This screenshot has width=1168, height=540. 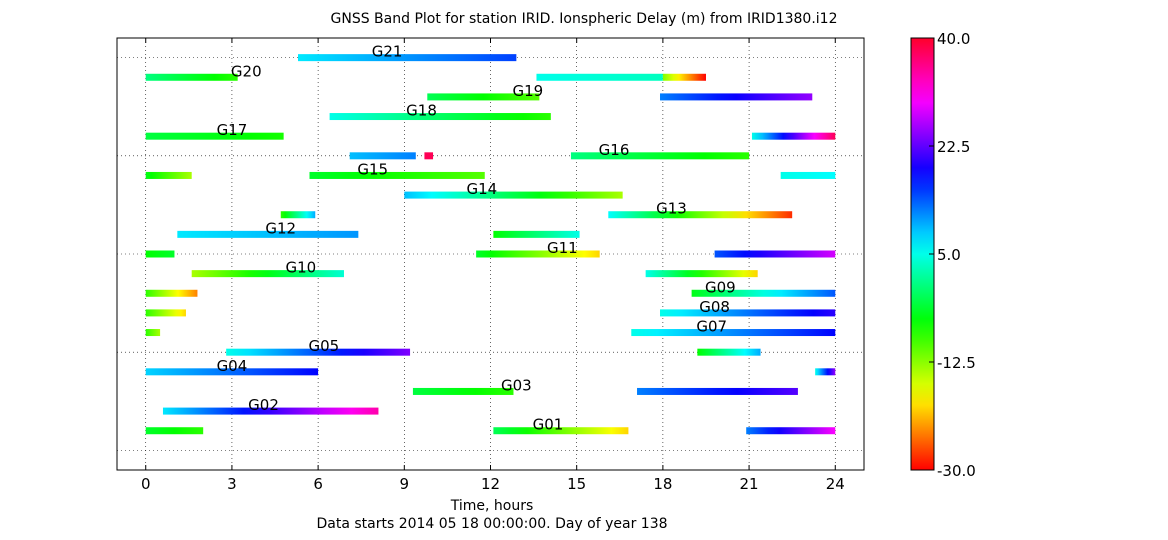 I want to click on band-segment-g02, so click(x=270, y=411).